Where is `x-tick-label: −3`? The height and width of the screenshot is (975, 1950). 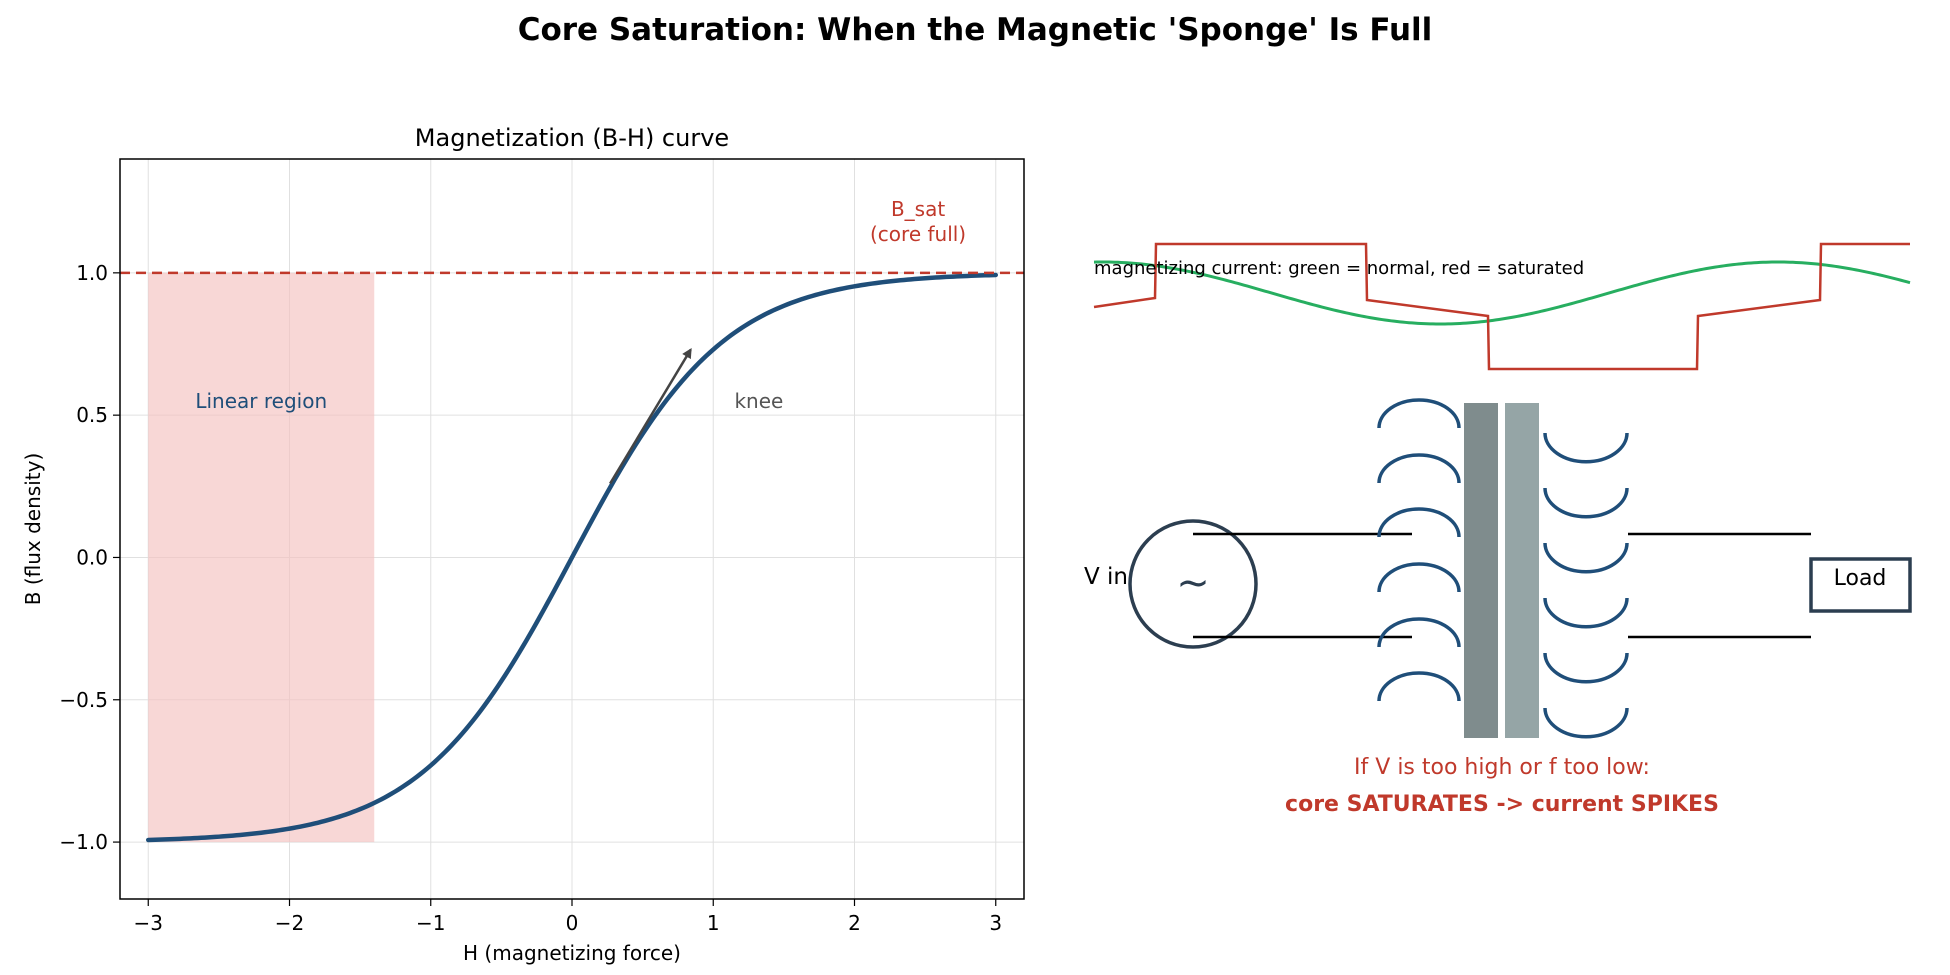
x-tick-label: −3 is located at coordinates (148, 923).